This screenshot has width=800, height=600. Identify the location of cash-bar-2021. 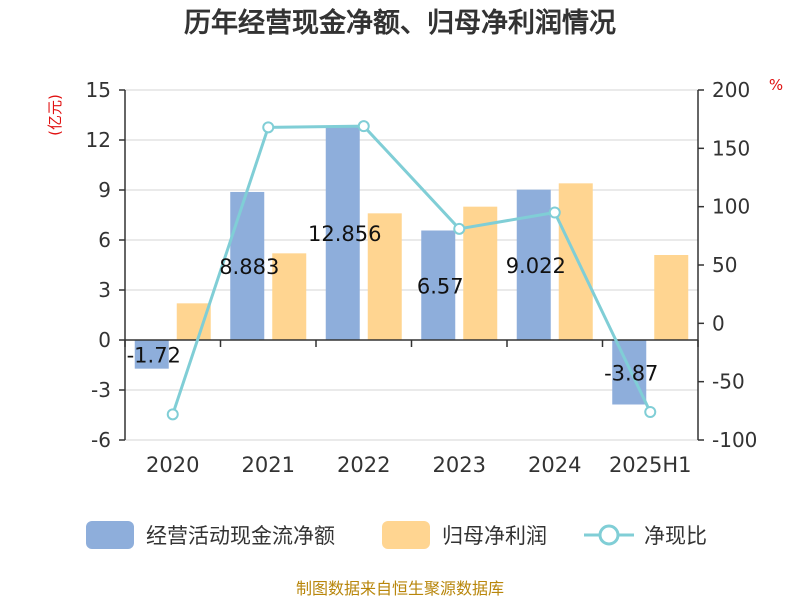
(247, 265).